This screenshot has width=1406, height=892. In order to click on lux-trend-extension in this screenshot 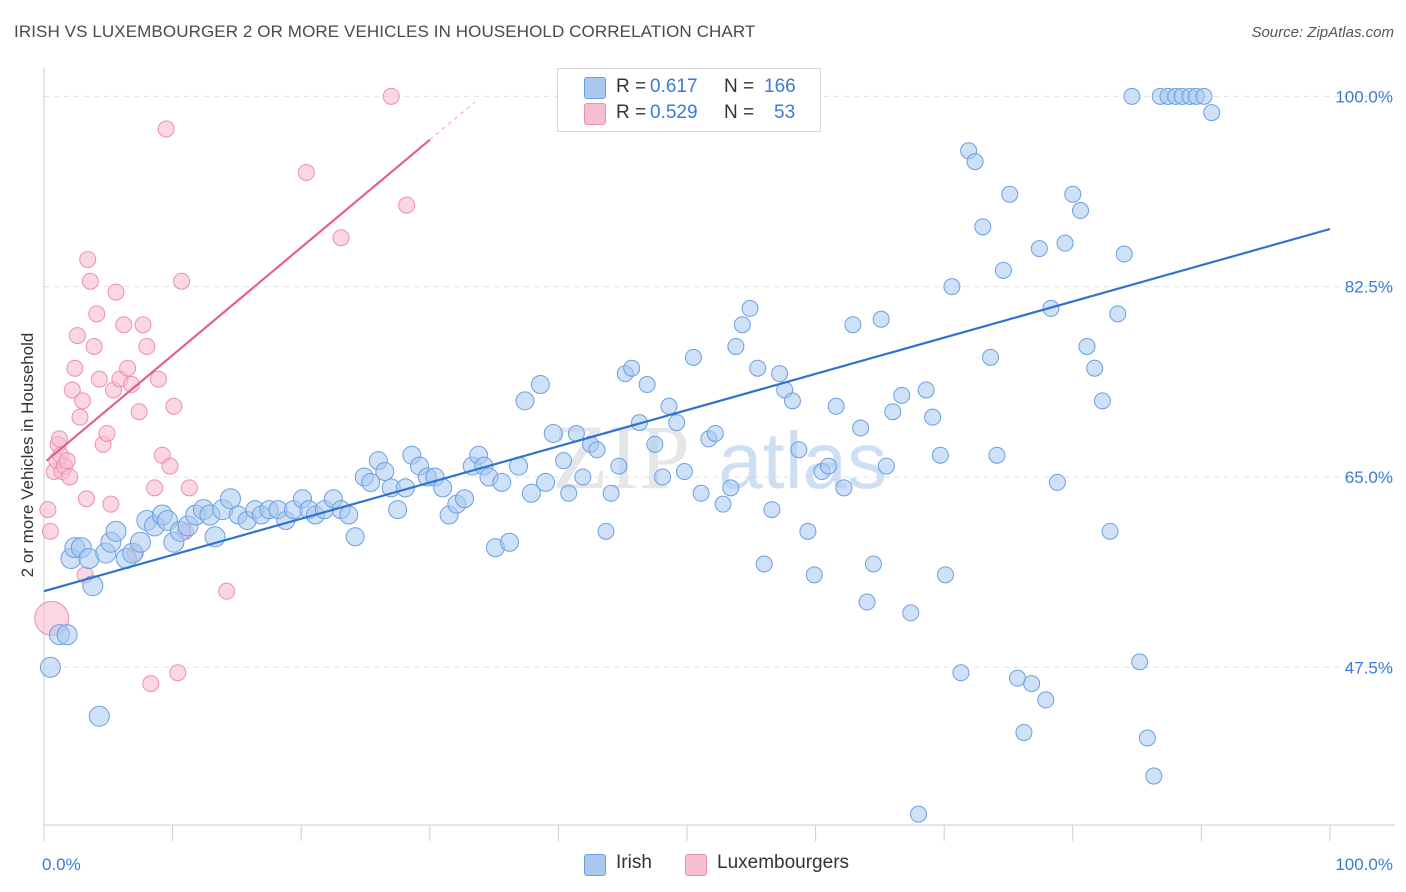, I will do `click(452, 121)`.